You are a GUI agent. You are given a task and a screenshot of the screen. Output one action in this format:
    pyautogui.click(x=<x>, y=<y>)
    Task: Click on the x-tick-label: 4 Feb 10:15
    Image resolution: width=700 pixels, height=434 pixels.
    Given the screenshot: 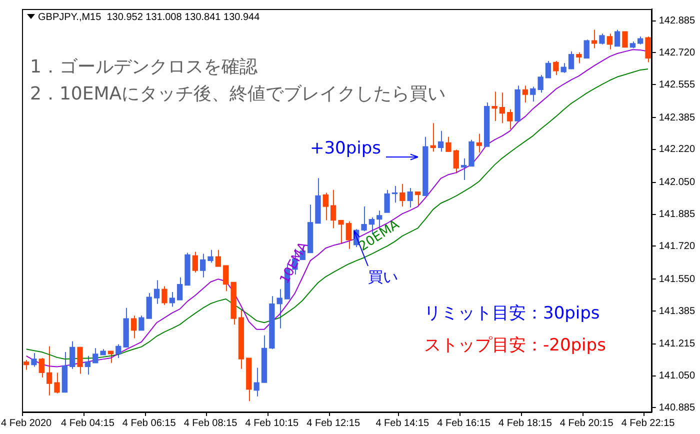 What is the action you would take?
    pyautogui.click(x=272, y=423)
    